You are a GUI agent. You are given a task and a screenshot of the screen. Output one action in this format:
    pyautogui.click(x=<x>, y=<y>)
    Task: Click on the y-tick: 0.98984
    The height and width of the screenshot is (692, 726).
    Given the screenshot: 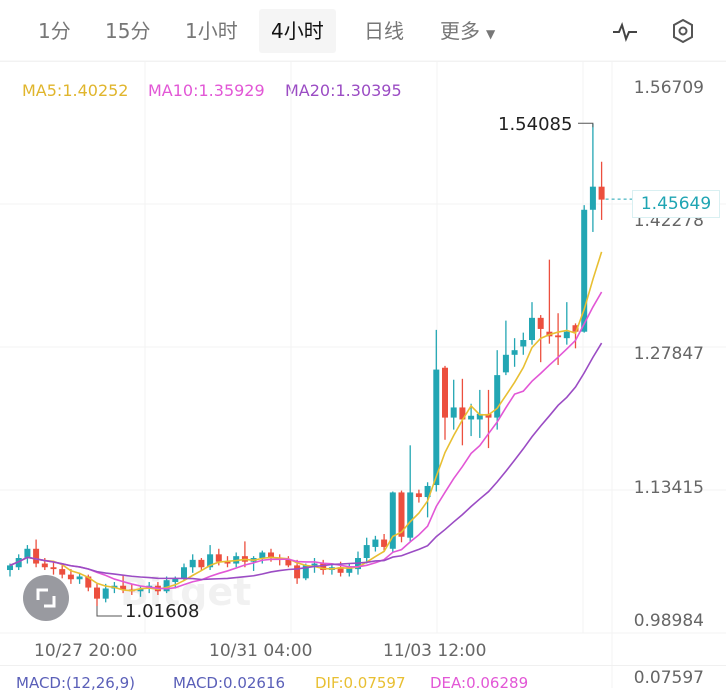 What is the action you would take?
    pyautogui.click(x=668, y=621)
    